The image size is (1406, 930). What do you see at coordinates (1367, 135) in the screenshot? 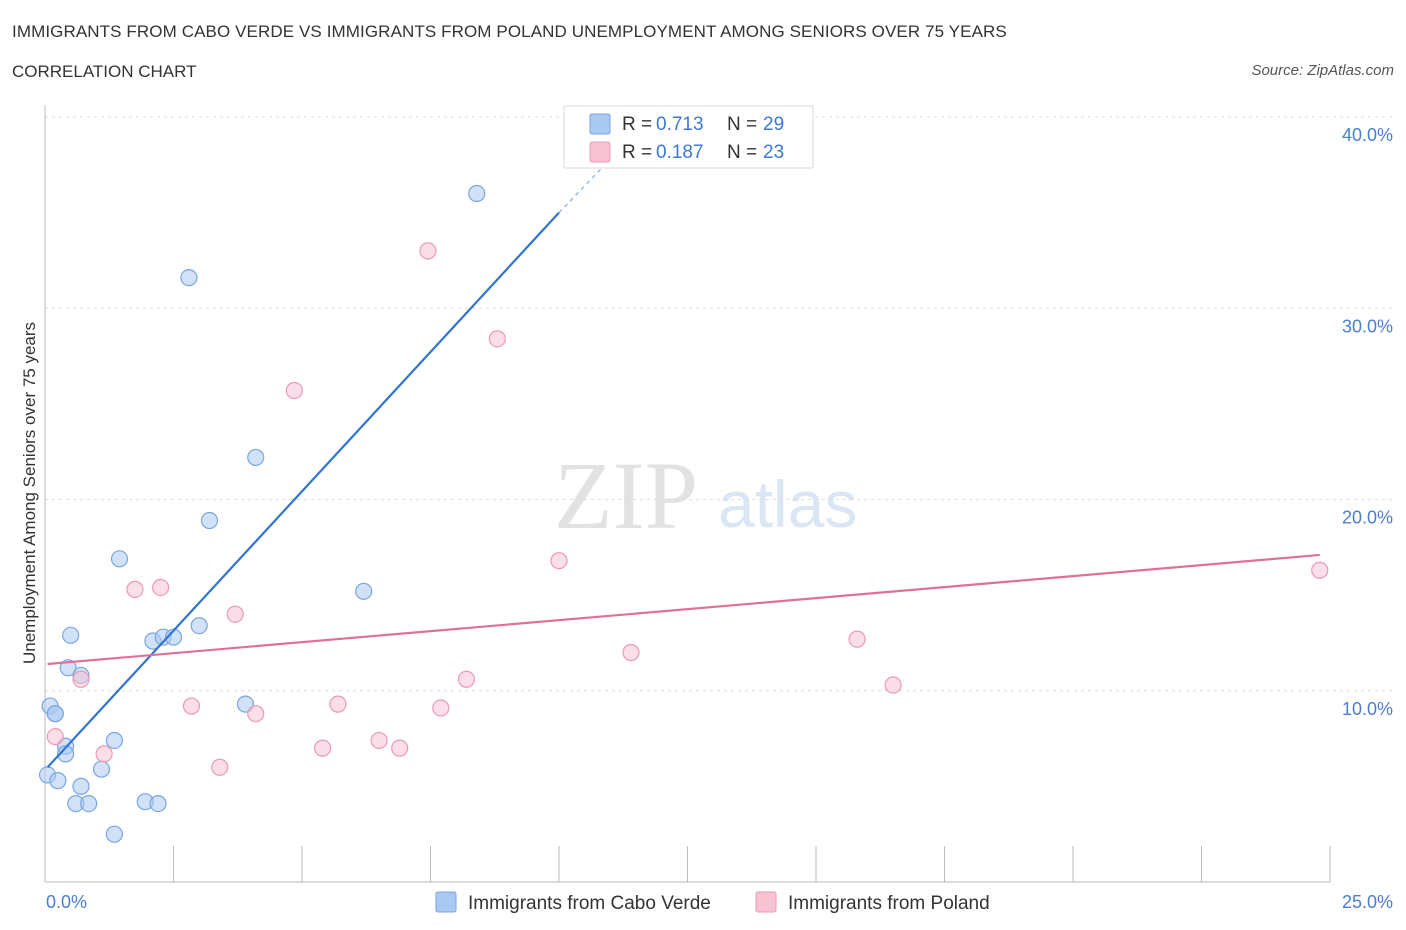
I see `y-tick-label-3: 40.0%` at bounding box center [1367, 135].